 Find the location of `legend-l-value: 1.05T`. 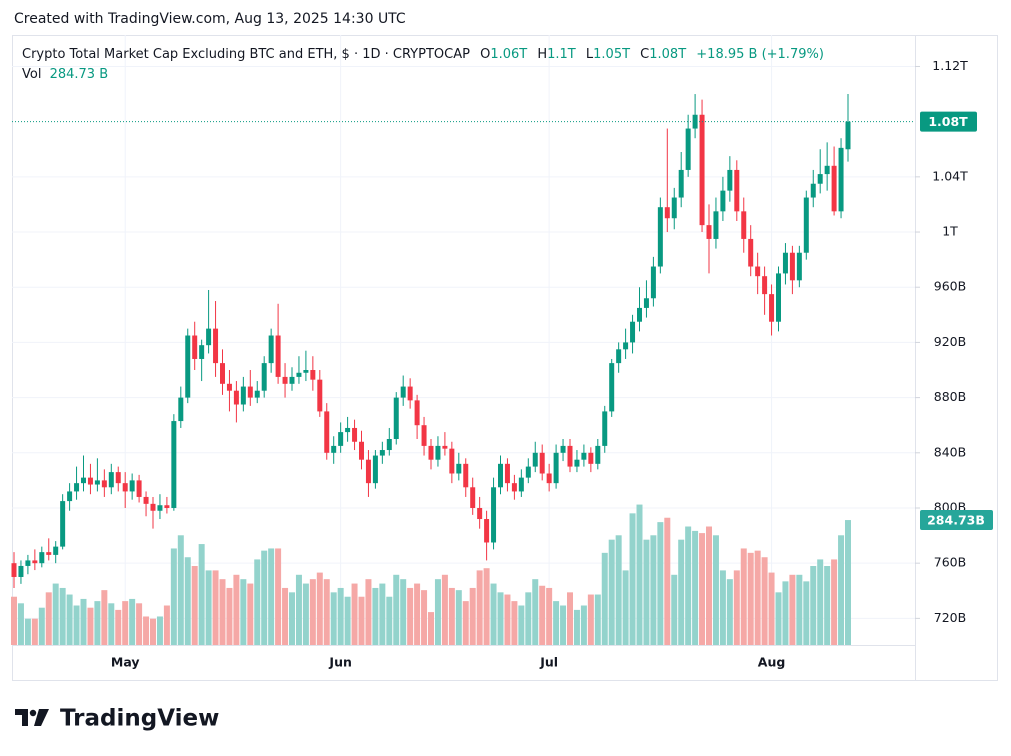

legend-l-value: 1.05T is located at coordinates (611, 54).